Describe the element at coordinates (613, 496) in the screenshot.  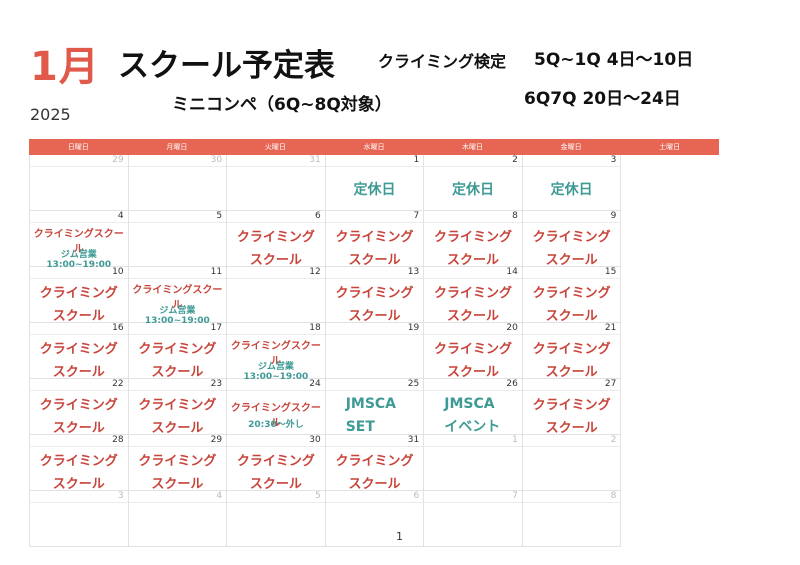
I see `day-number: 8` at that location.